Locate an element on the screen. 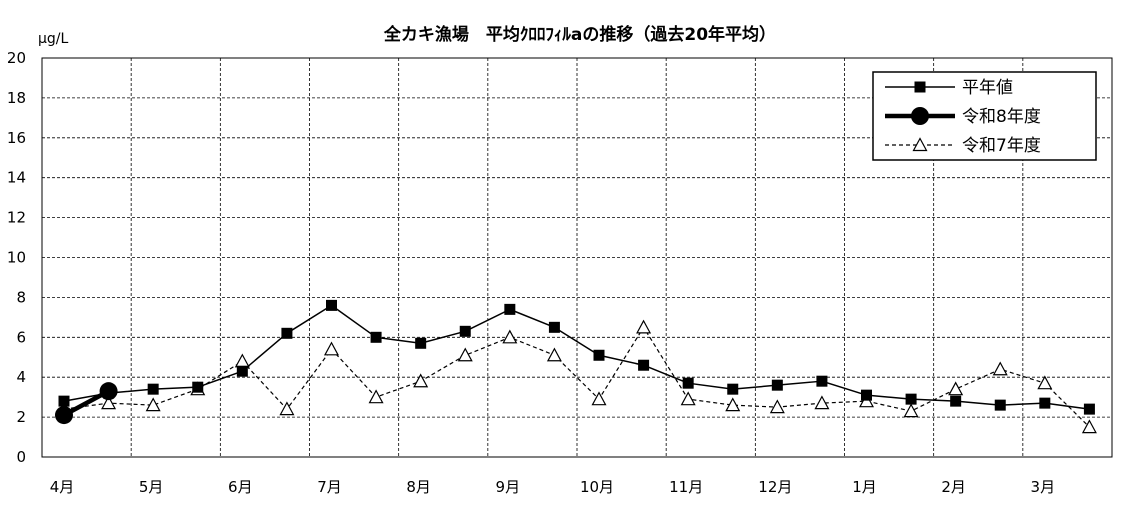 The width and height of the screenshot is (1129, 508). y-tick-label: 8 is located at coordinates (21, 297).